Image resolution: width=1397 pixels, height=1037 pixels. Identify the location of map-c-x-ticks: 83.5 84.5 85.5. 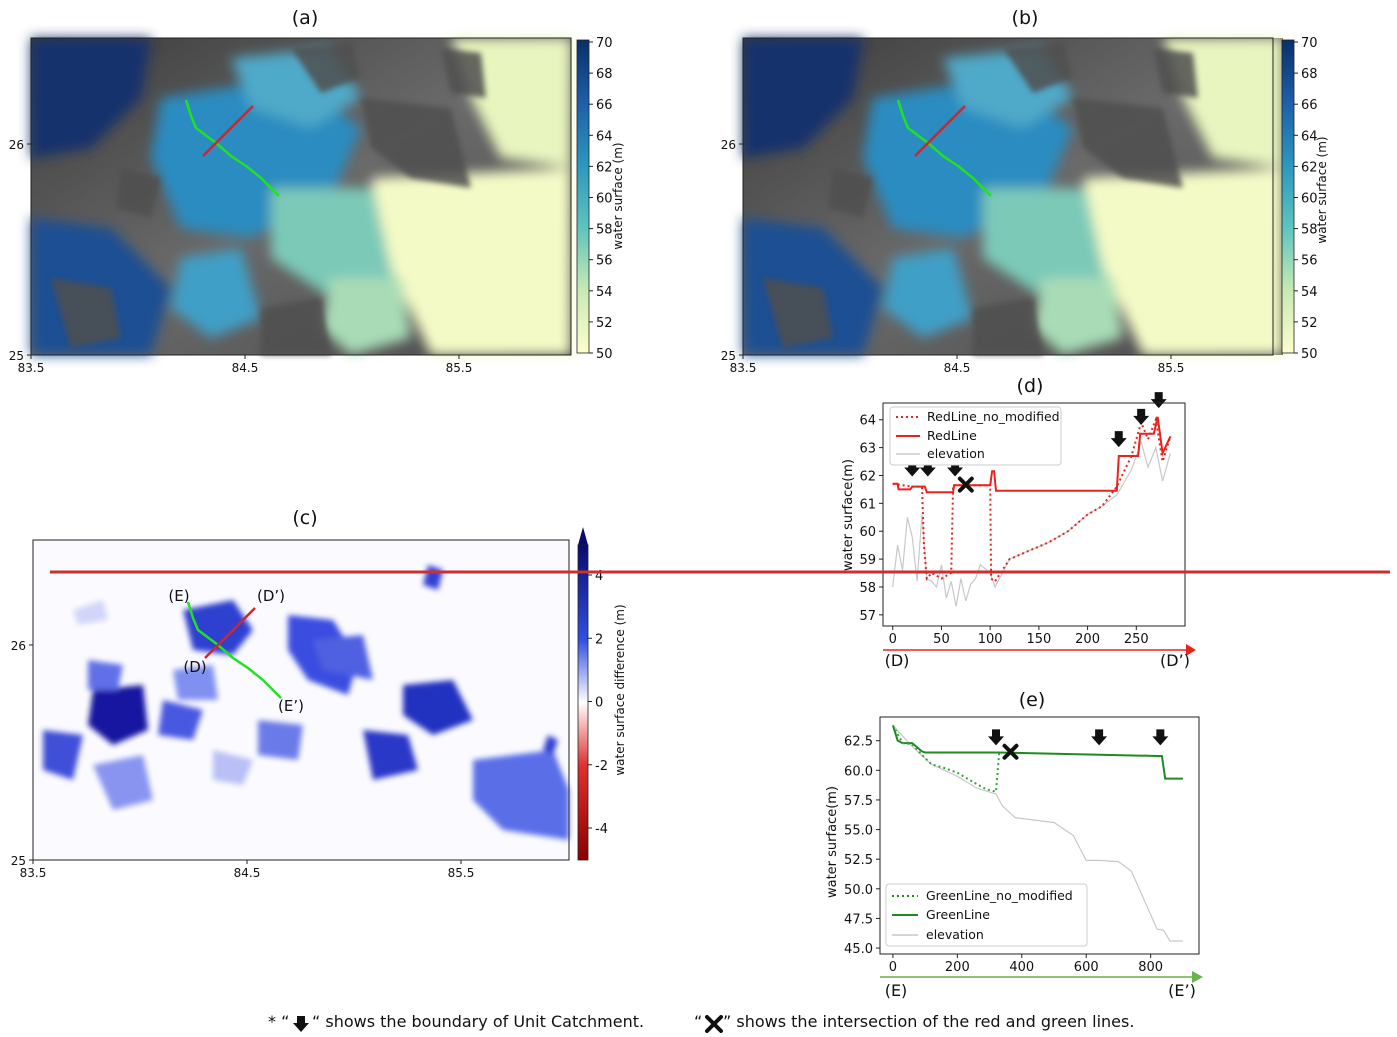
(247, 870).